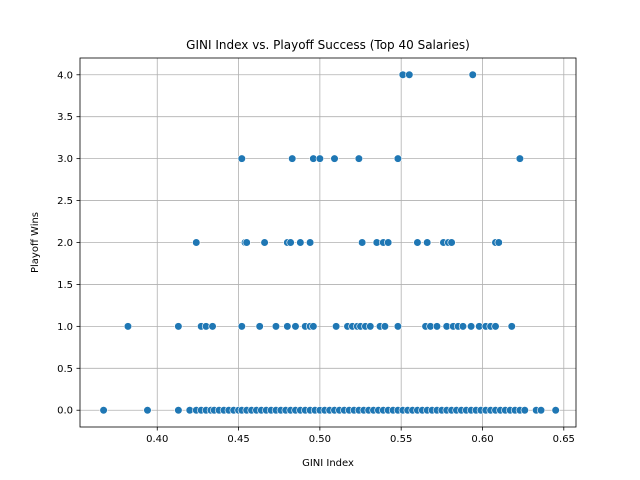 Image resolution: width=640 pixels, height=480 pixels. Describe the element at coordinates (65, 369) in the screenshot. I see `y-tick-label: 0.5` at that location.